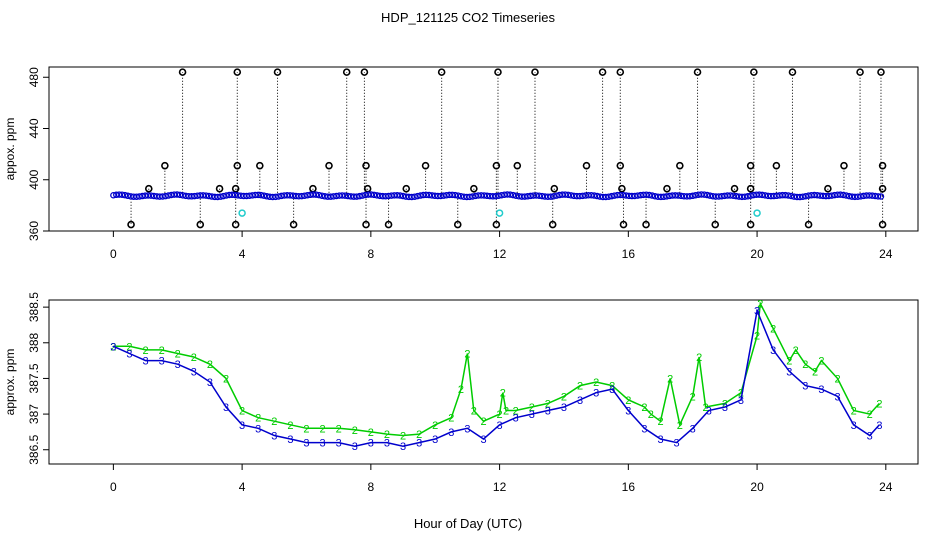  Describe the element at coordinates (371, 487) in the screenshot. I see `bottom-x-tick-label: 8` at that location.